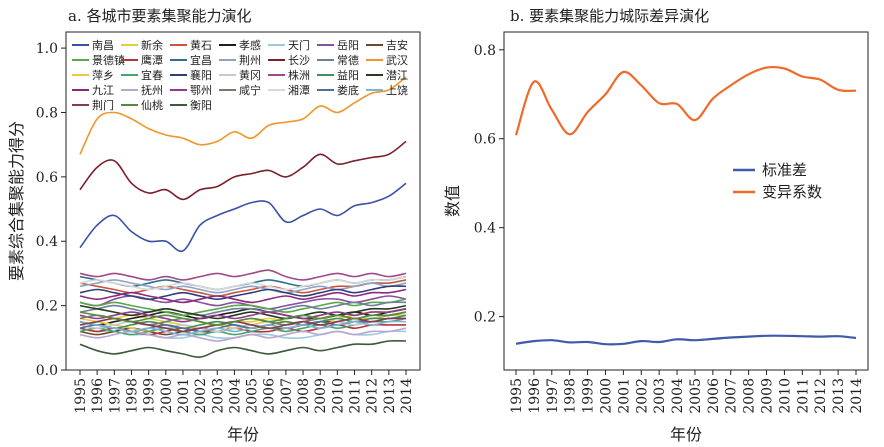 This screenshot has height=447, width=884. I want to click on legend-label: 湘潭, so click(299, 90).